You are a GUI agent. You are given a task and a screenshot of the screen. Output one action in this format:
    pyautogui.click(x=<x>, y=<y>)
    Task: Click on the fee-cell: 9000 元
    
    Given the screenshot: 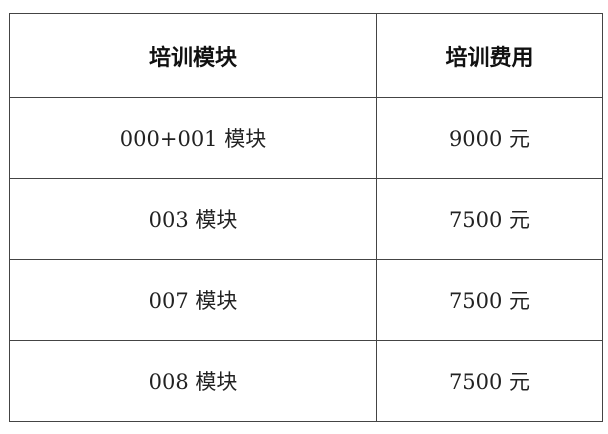 What is the action you would take?
    pyautogui.click(x=489, y=138)
    